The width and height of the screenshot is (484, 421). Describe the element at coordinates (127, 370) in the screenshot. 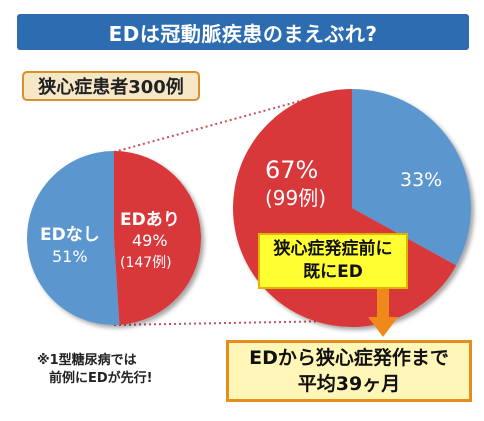

I see `footnote: ※1型糖尿病では 前例にEDが先行!` at that location.